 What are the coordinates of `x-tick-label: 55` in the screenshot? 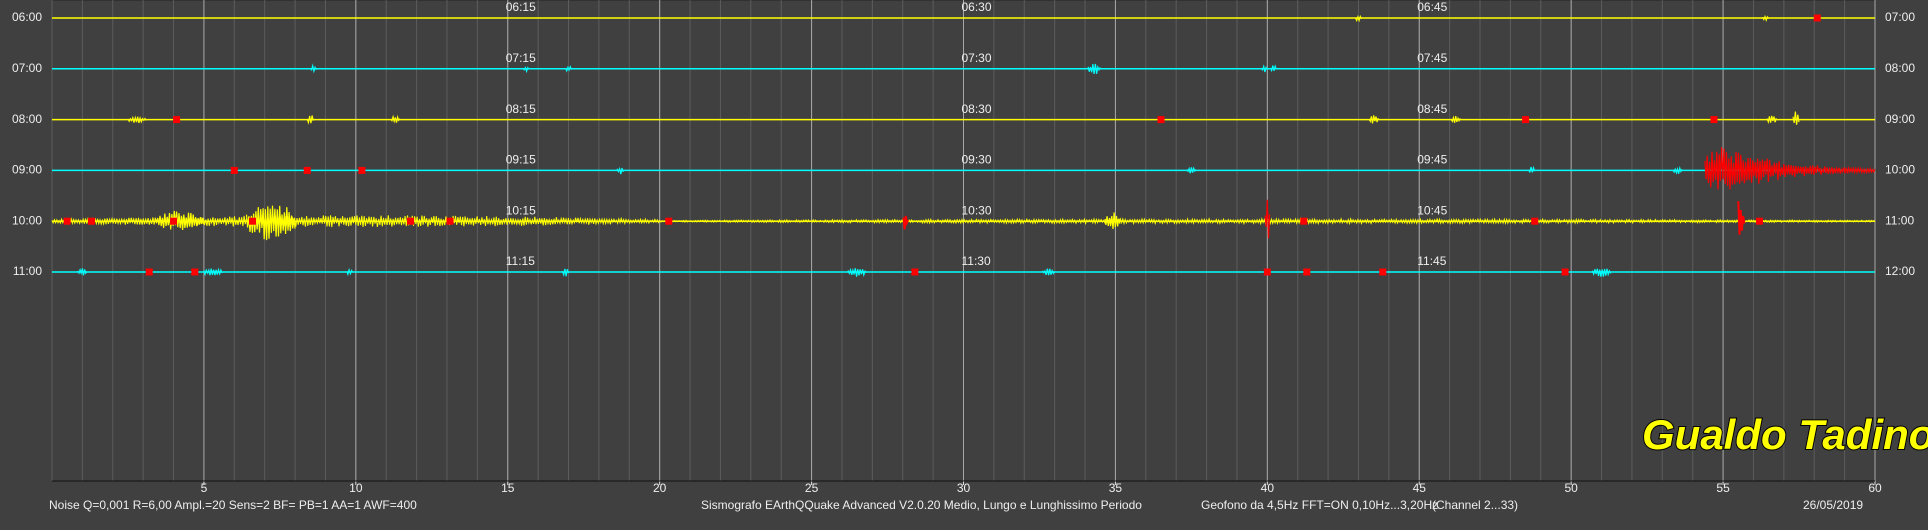 It's located at (1723, 488).